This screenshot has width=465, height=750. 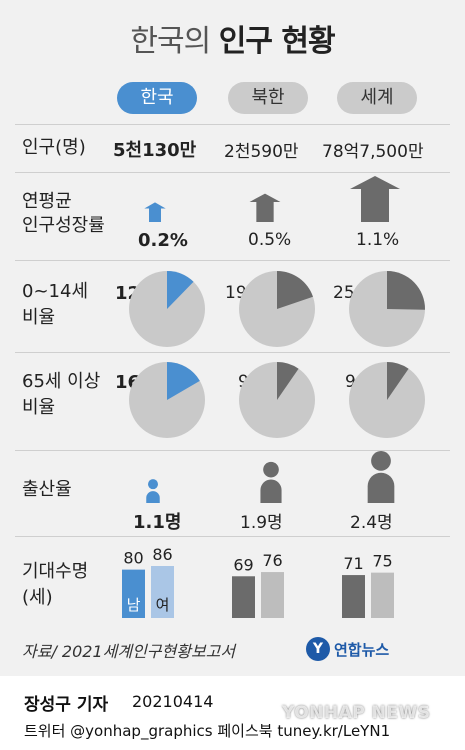 What do you see at coordinates (155, 205) in the screenshot?
I see `growth-roof-korea` at bounding box center [155, 205].